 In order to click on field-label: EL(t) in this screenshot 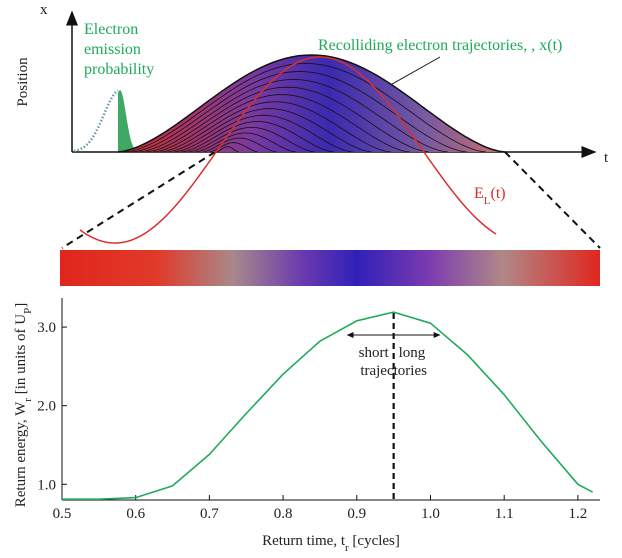, I will do `click(490, 196)`.